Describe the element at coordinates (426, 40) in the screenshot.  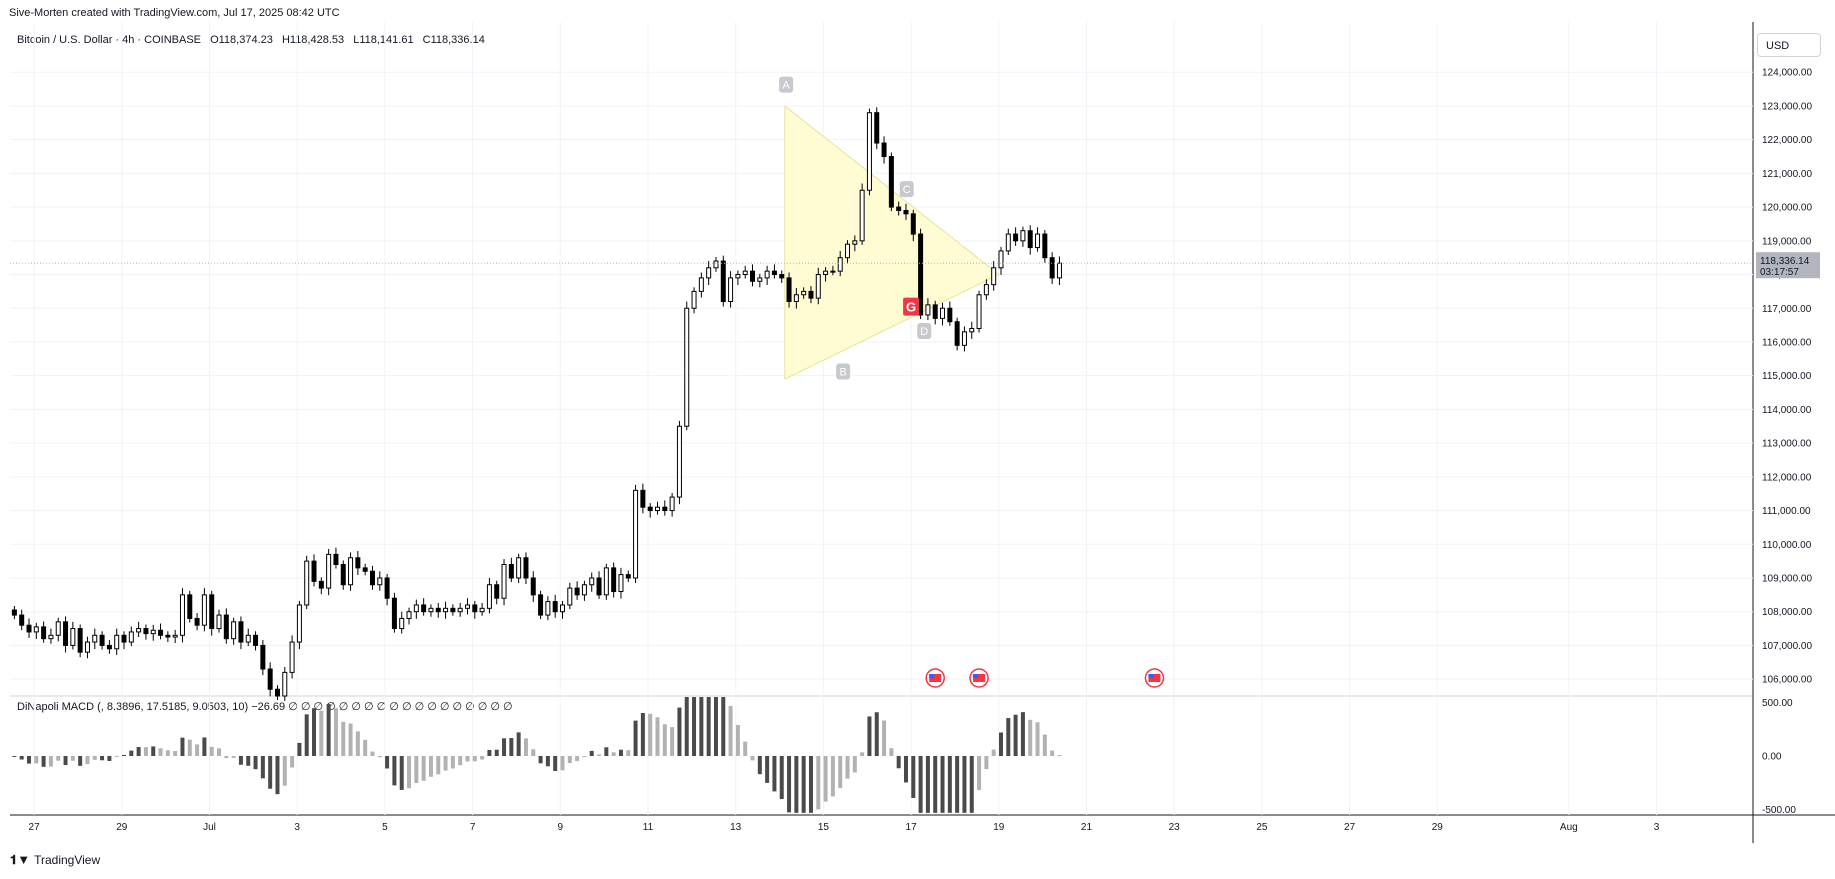
I see `close-label: C` at that location.